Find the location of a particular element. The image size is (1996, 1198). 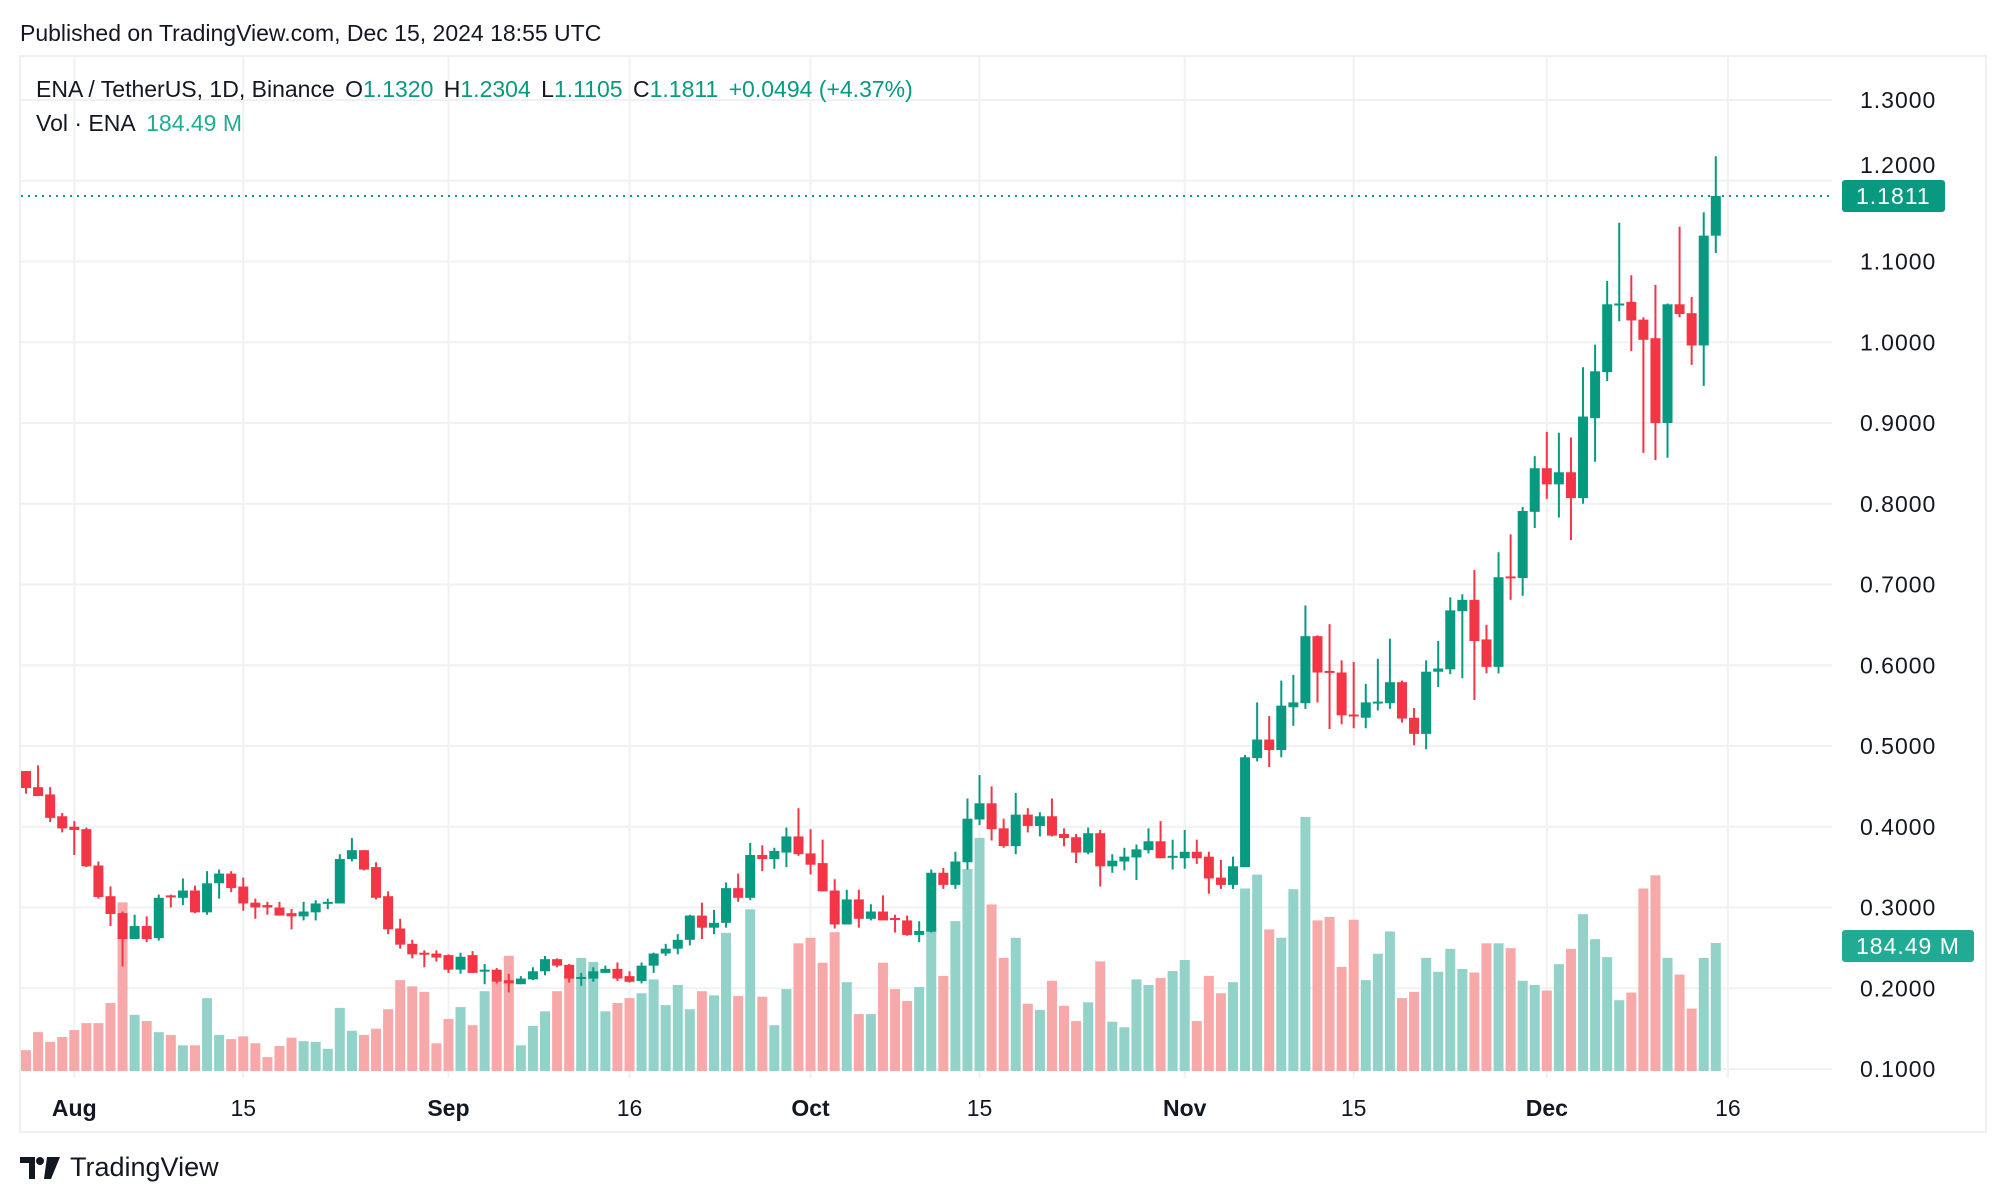

price-tick-label: 1.1000 is located at coordinates (1898, 262).